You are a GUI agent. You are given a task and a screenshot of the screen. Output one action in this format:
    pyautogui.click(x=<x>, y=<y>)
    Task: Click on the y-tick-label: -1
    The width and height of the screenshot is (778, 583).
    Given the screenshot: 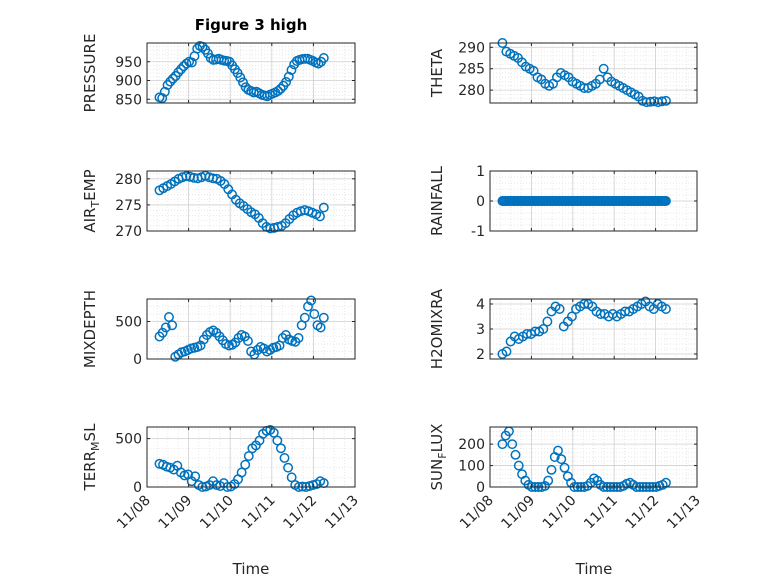 What is the action you would take?
    pyautogui.click(x=478, y=232)
    